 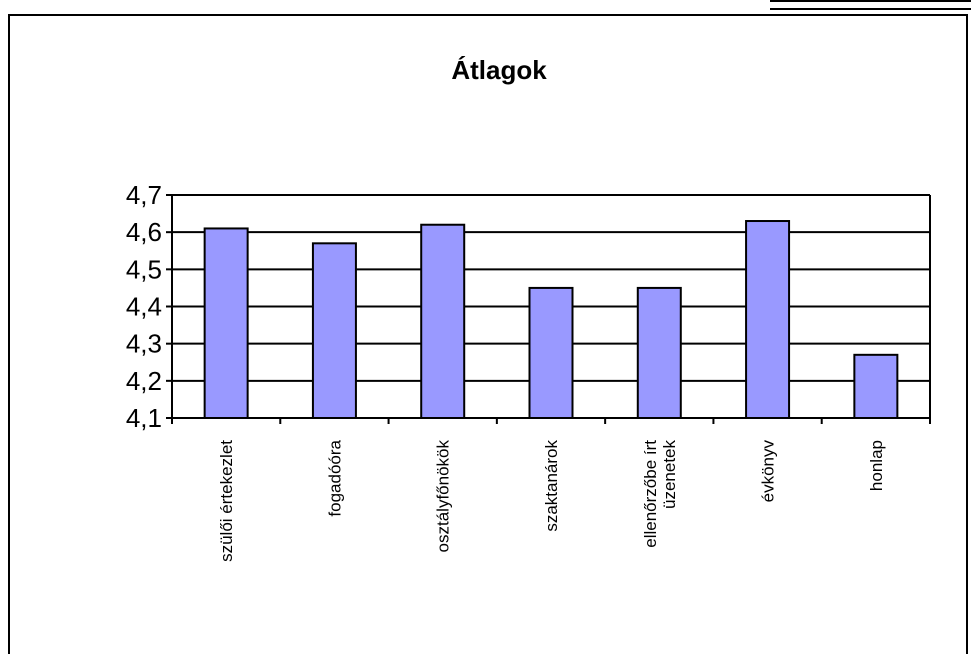 What do you see at coordinates (499, 70) in the screenshot?
I see `chart-title: Átlagok` at bounding box center [499, 70].